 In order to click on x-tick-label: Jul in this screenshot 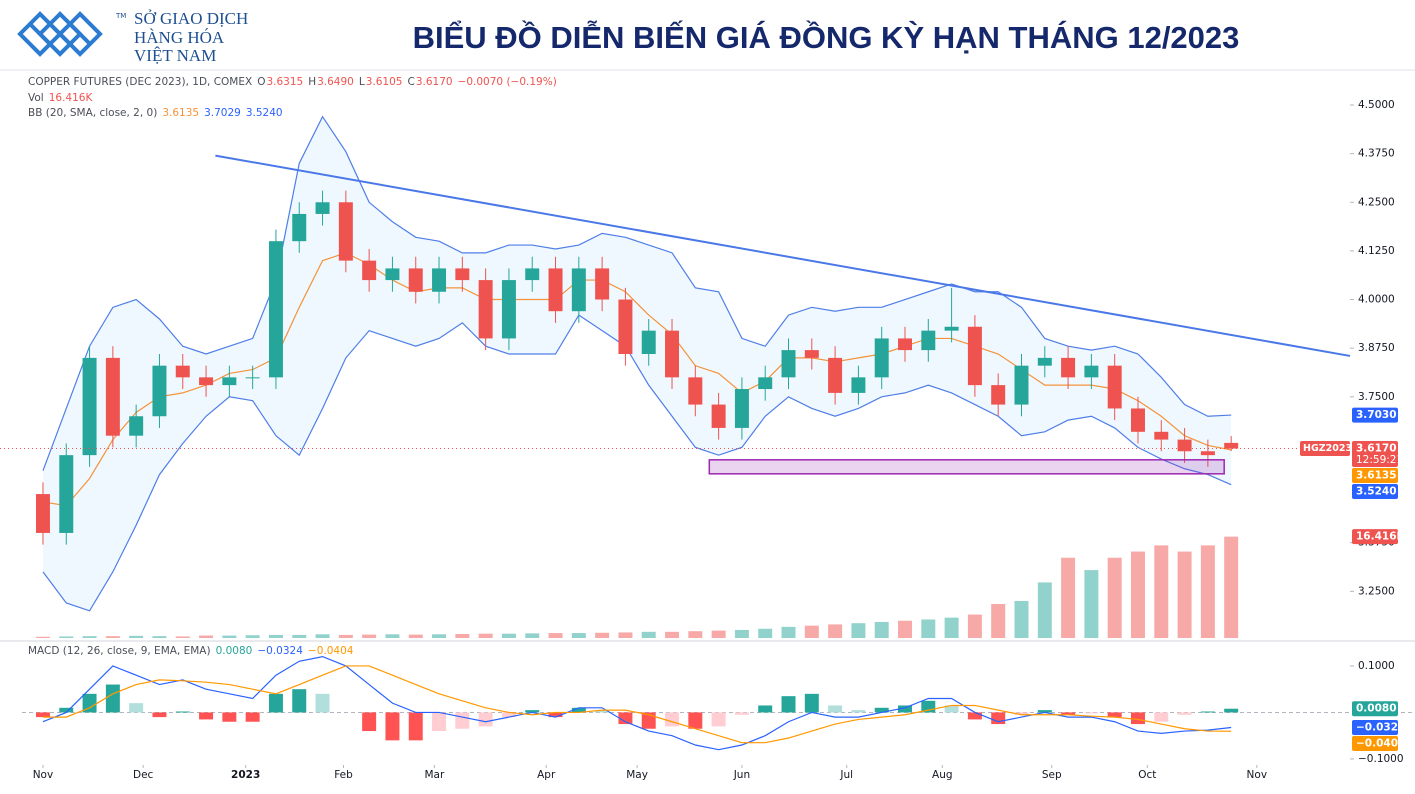, I will do `click(846, 775)`.